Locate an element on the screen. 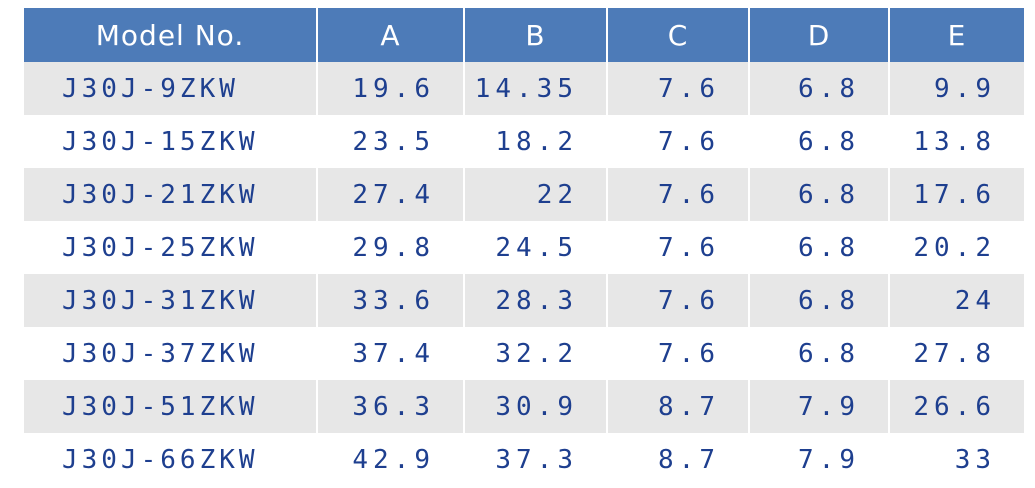 This screenshot has width=1035, height=488. model-cell: J30J-9ZKW is located at coordinates (170, 88).